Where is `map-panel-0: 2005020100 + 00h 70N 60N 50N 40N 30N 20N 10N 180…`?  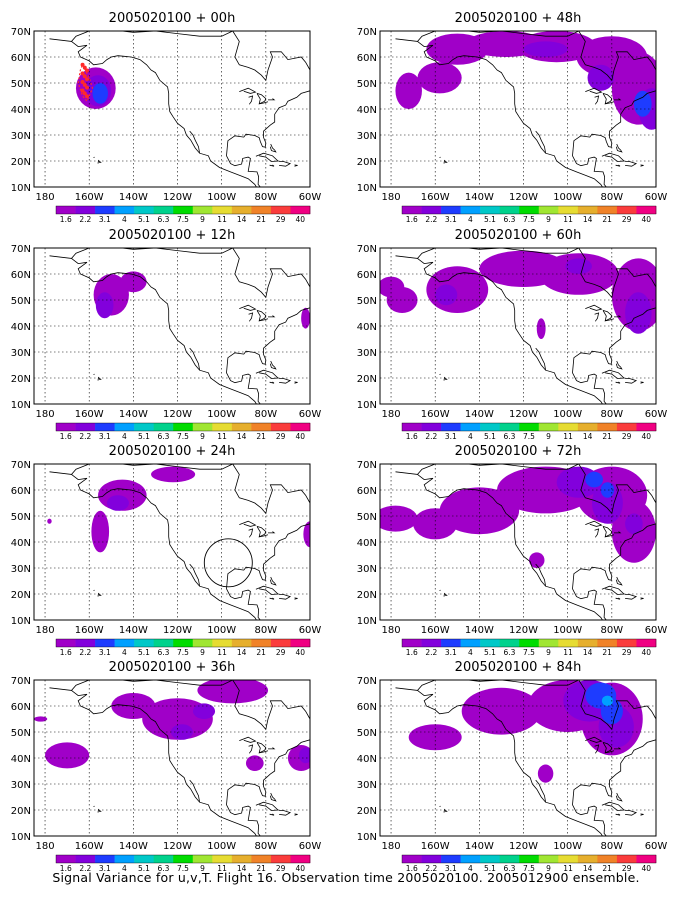
map-panel-0: 2005020100 + 00h 70N 60N 50N 40N 30N 20N 10N 180… is located at coordinates (166, 117).